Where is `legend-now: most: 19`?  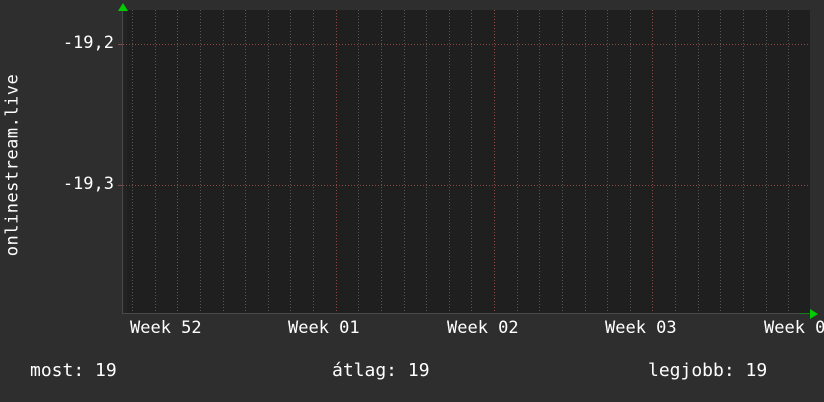
legend-now: most: 19 is located at coordinates (73, 370).